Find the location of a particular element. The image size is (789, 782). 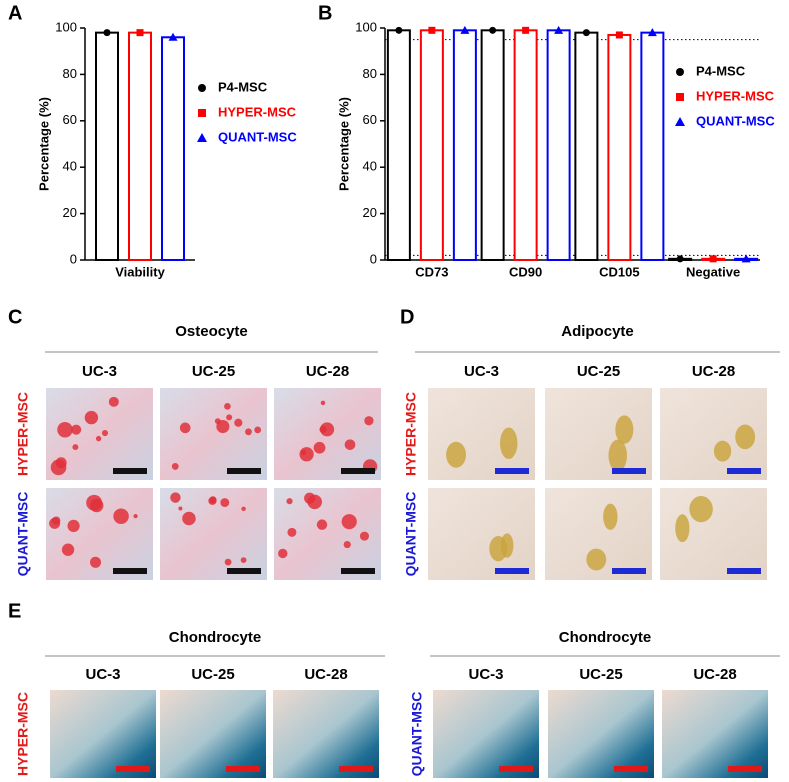

x-tick-label: CD73 is located at coordinates (431, 271).